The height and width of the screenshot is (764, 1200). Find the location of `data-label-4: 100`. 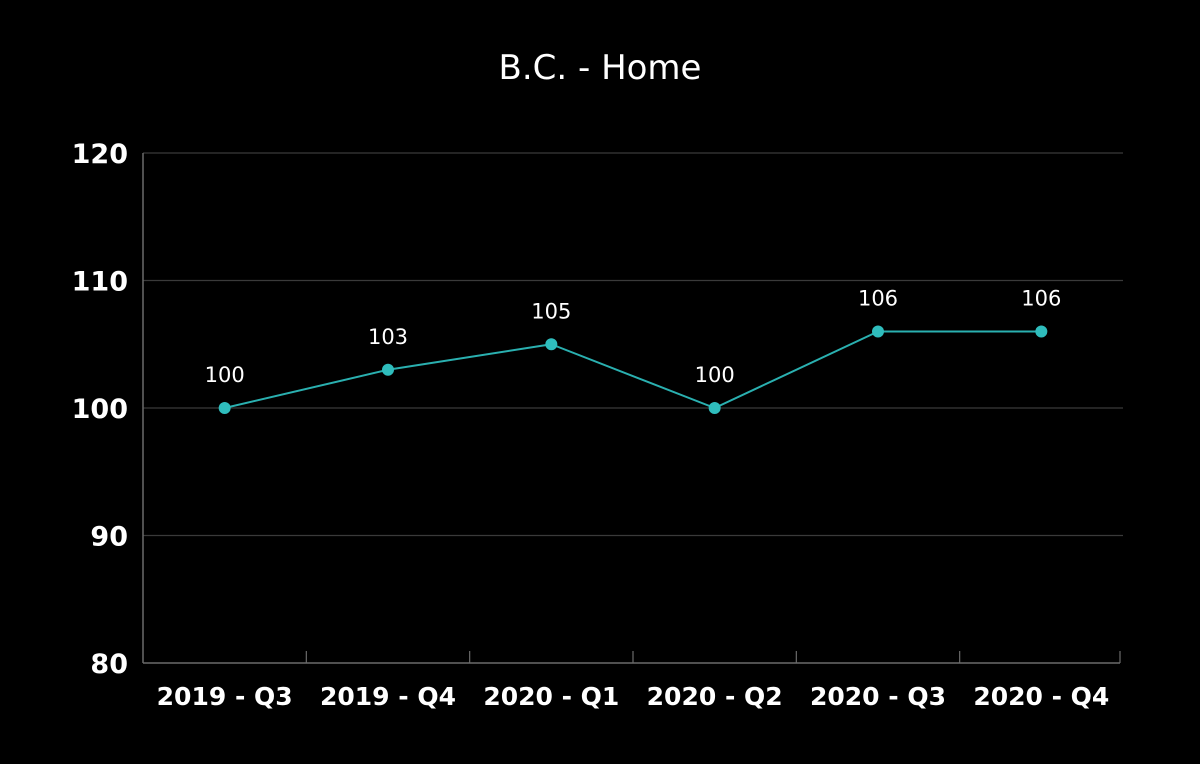

data-label-4: 100 is located at coordinates (715, 375).